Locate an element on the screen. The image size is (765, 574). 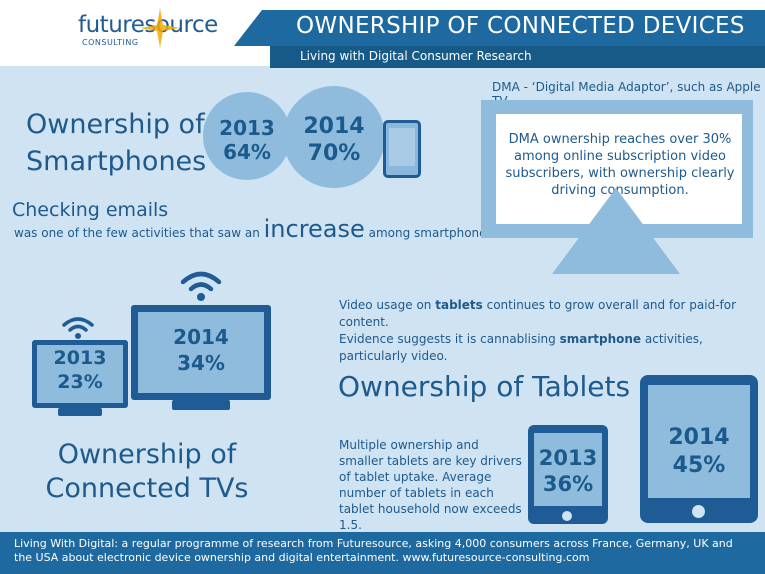
star-icon is located at coordinates (160, 28).